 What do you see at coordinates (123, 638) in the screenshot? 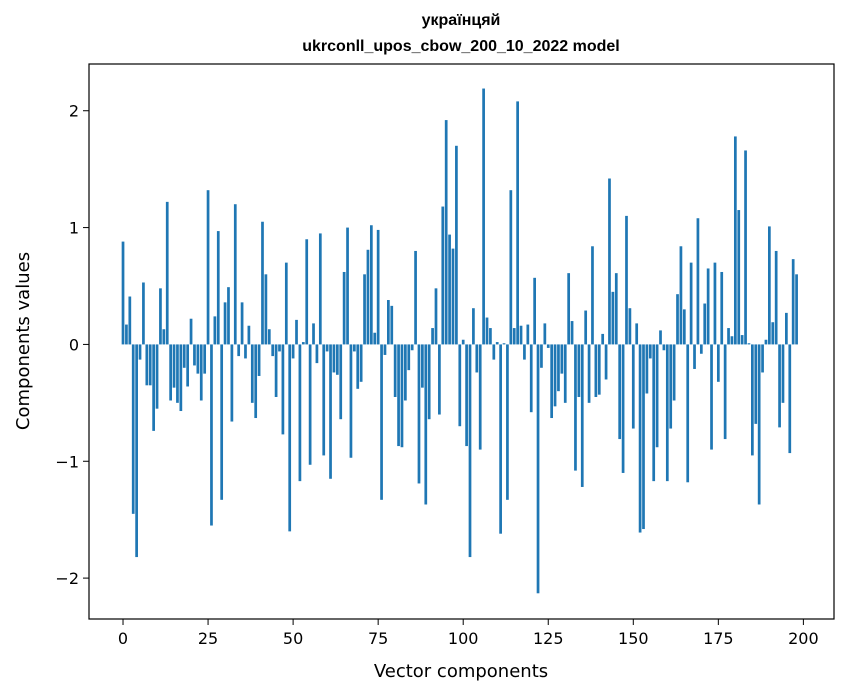
I see `x-tick-label: 0` at bounding box center [123, 638].